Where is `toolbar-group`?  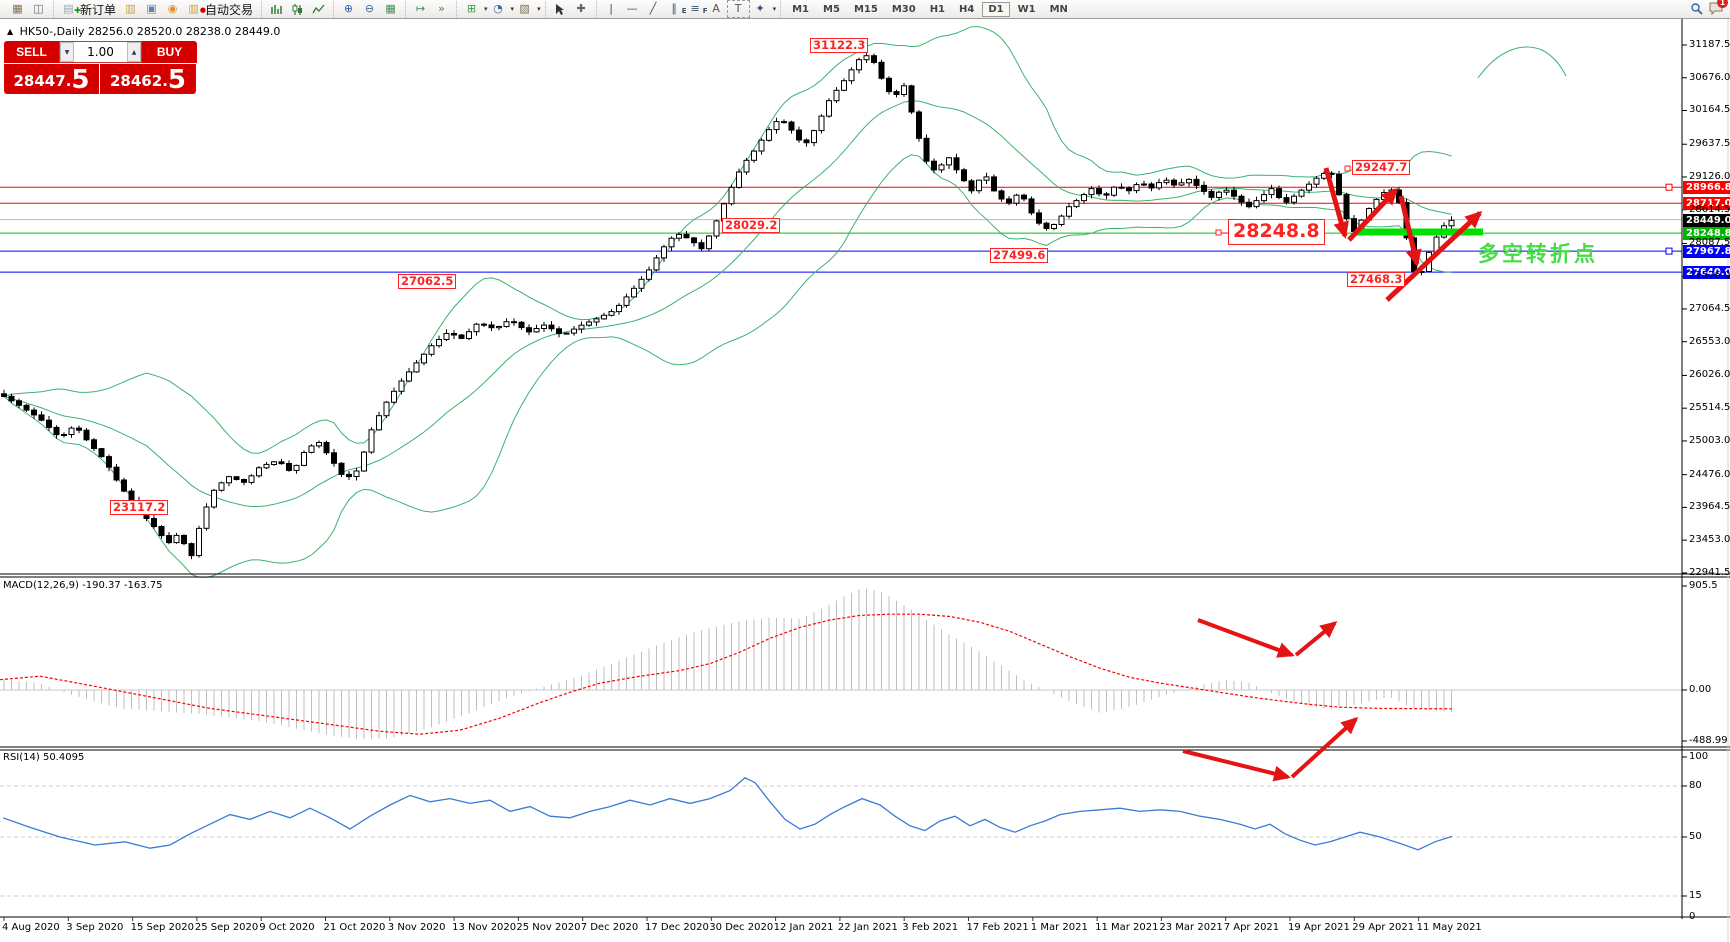 toolbar-group is located at coordinates (297, 9).